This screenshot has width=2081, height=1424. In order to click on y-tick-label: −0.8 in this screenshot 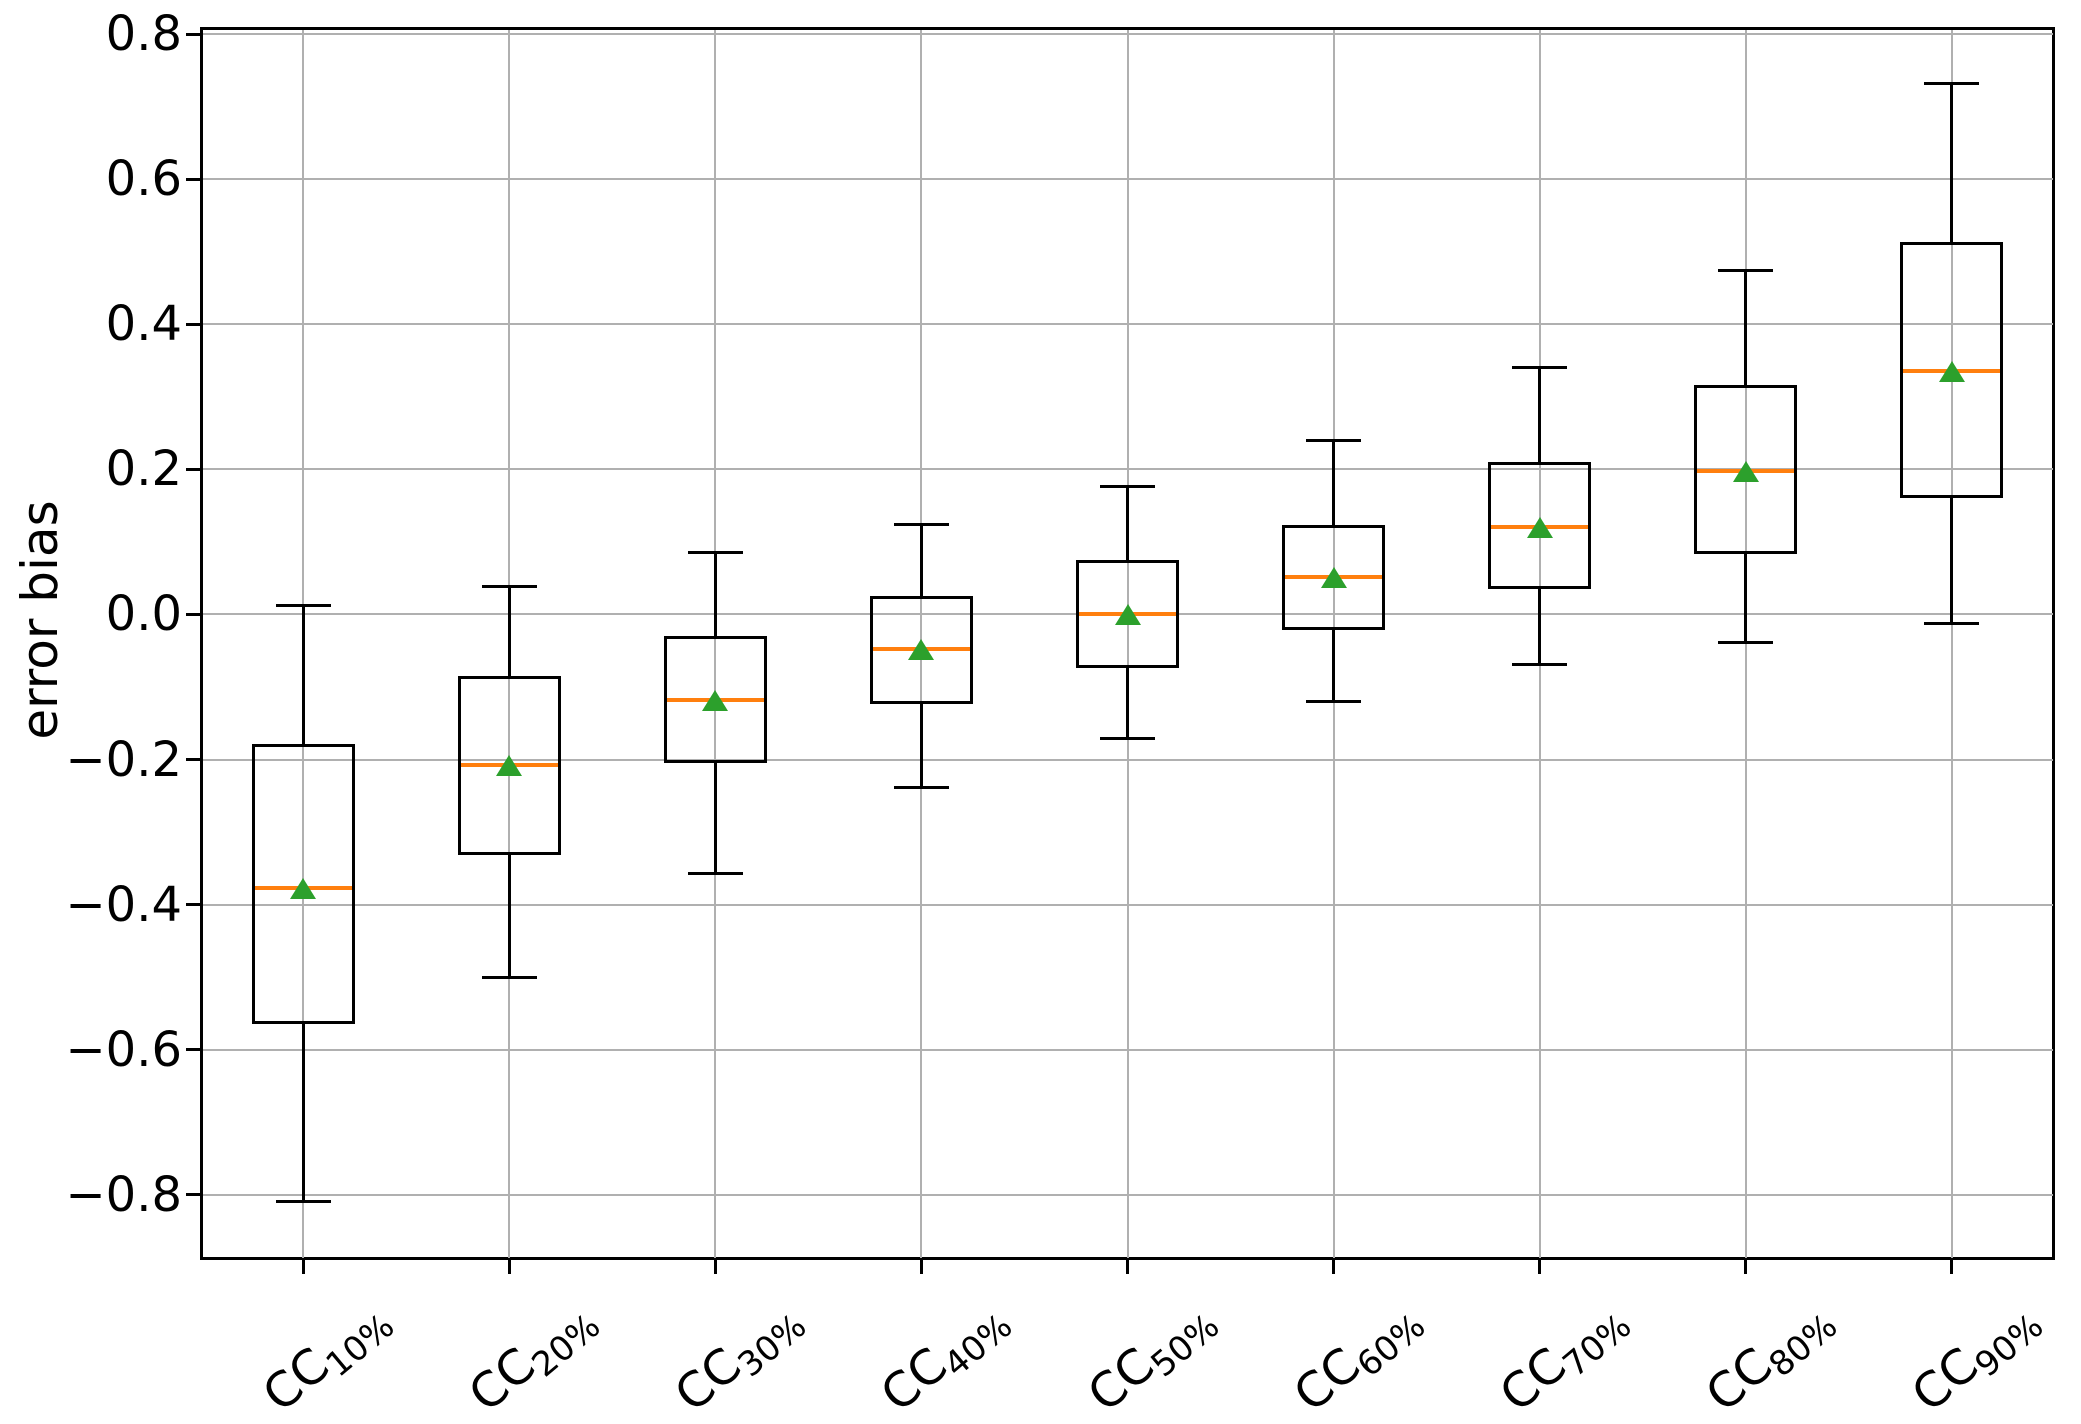, I will do `click(123, 1194)`.